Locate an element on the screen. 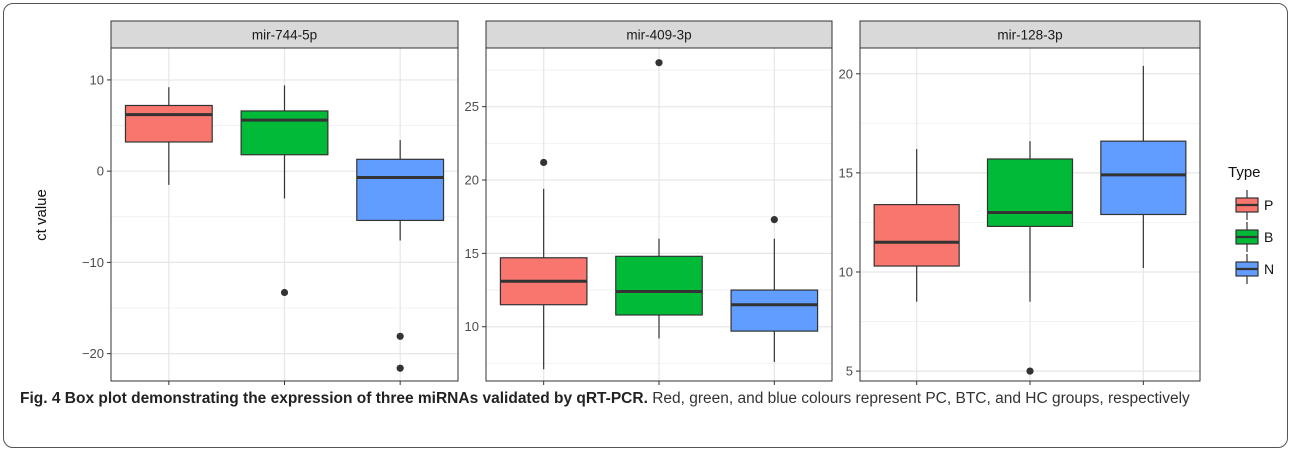 The image size is (1293, 453). legend-title: Type is located at coordinates (1244, 172).